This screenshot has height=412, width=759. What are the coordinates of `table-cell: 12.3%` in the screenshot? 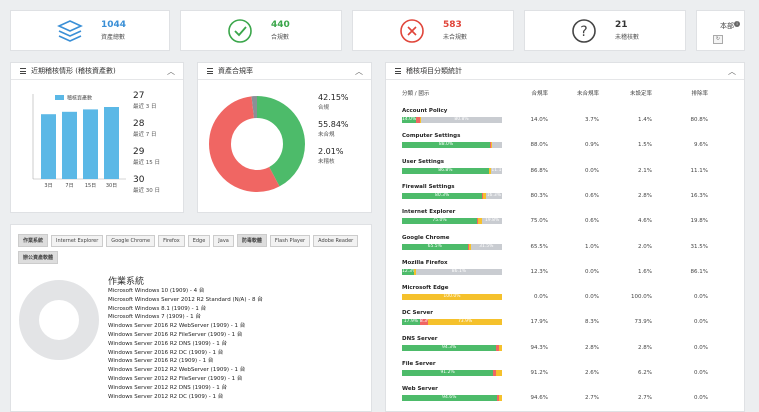 It's located at (539, 271).